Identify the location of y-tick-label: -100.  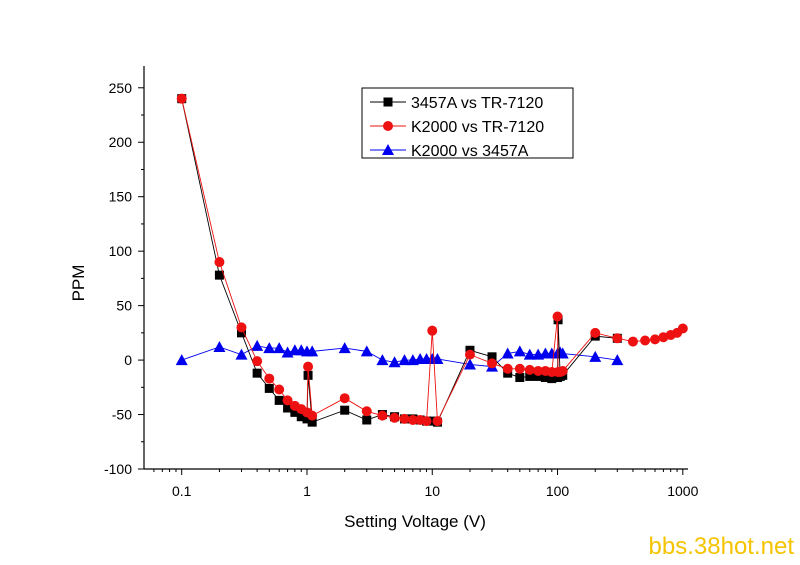
(118, 469).